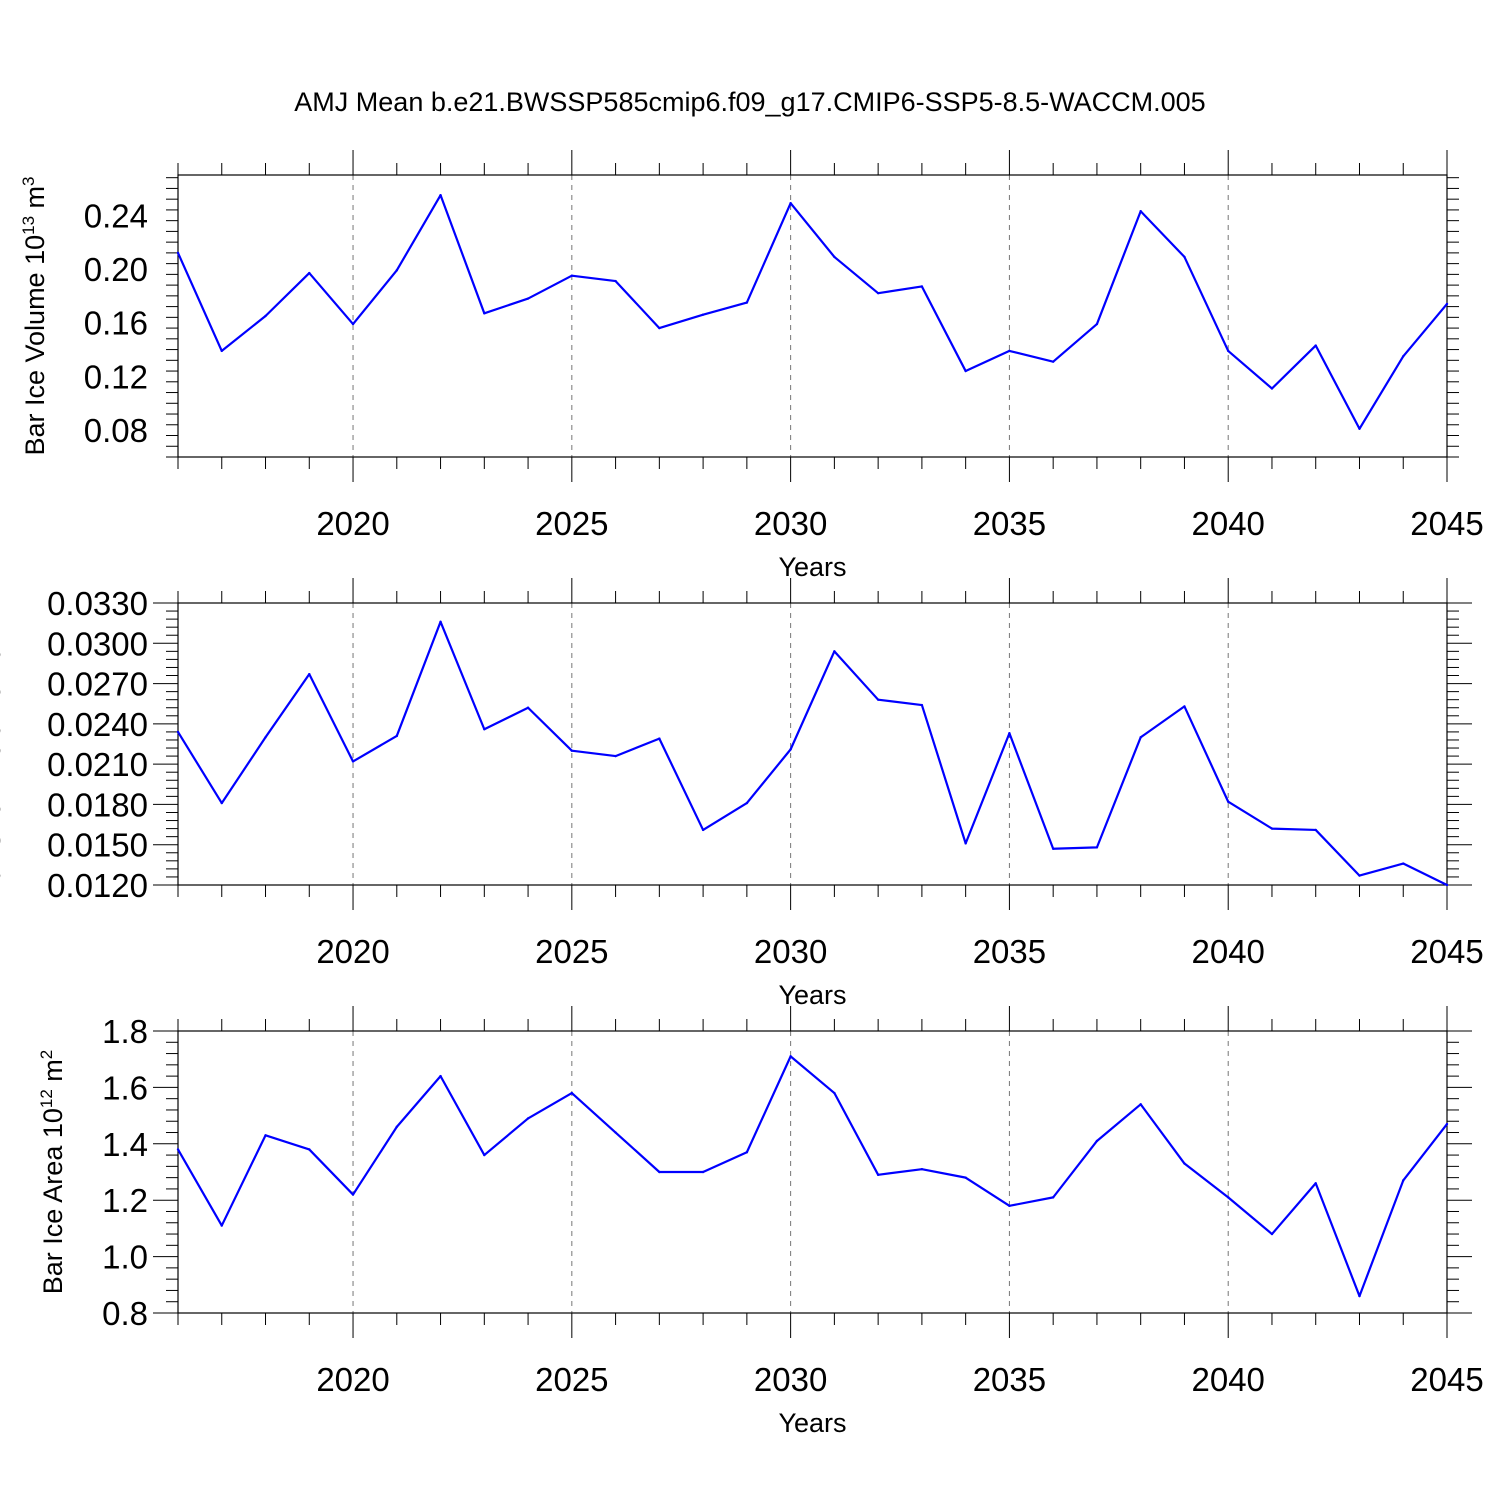  I want to click on y-tick-label: 0.0240, so click(97, 724).